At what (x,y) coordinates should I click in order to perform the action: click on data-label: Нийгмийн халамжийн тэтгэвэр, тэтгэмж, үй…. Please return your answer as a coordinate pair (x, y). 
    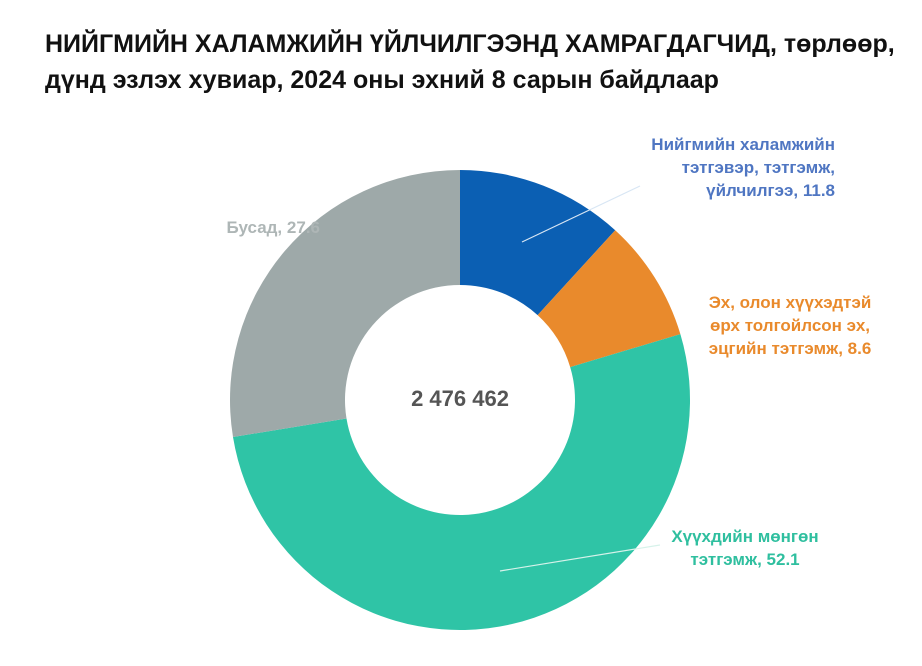
    Looking at the image, I should click on (735, 167).